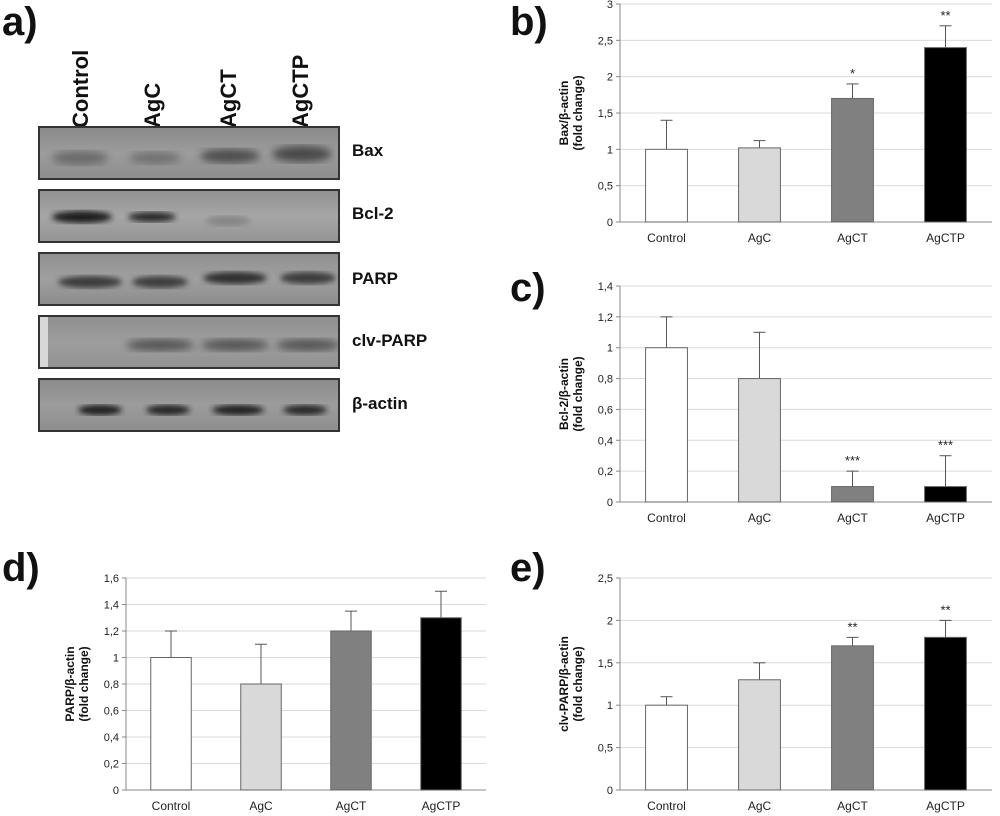 This screenshot has height=816, width=1000. What do you see at coordinates (111, 579) in the screenshot?
I see `y-tick-label: 1,6` at bounding box center [111, 579].